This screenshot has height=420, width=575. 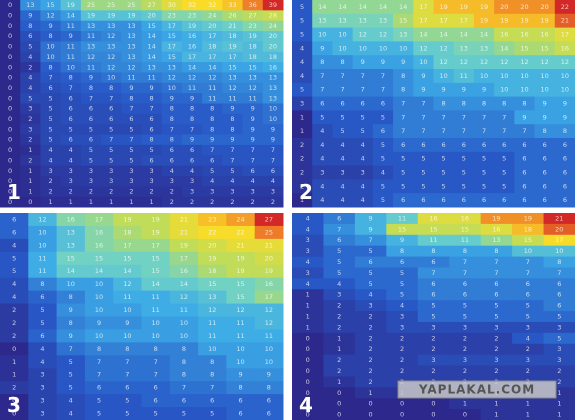 I want to click on cell-value: 11, so click(x=212, y=323).